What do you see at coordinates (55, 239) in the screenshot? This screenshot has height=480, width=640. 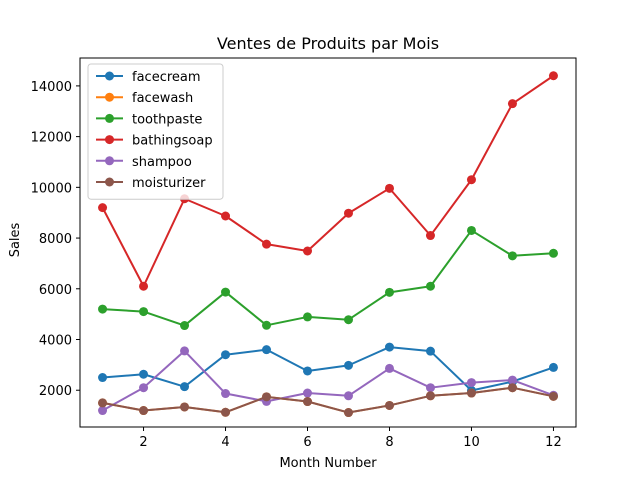 I see `y-tick-label: 8000` at bounding box center [55, 239].